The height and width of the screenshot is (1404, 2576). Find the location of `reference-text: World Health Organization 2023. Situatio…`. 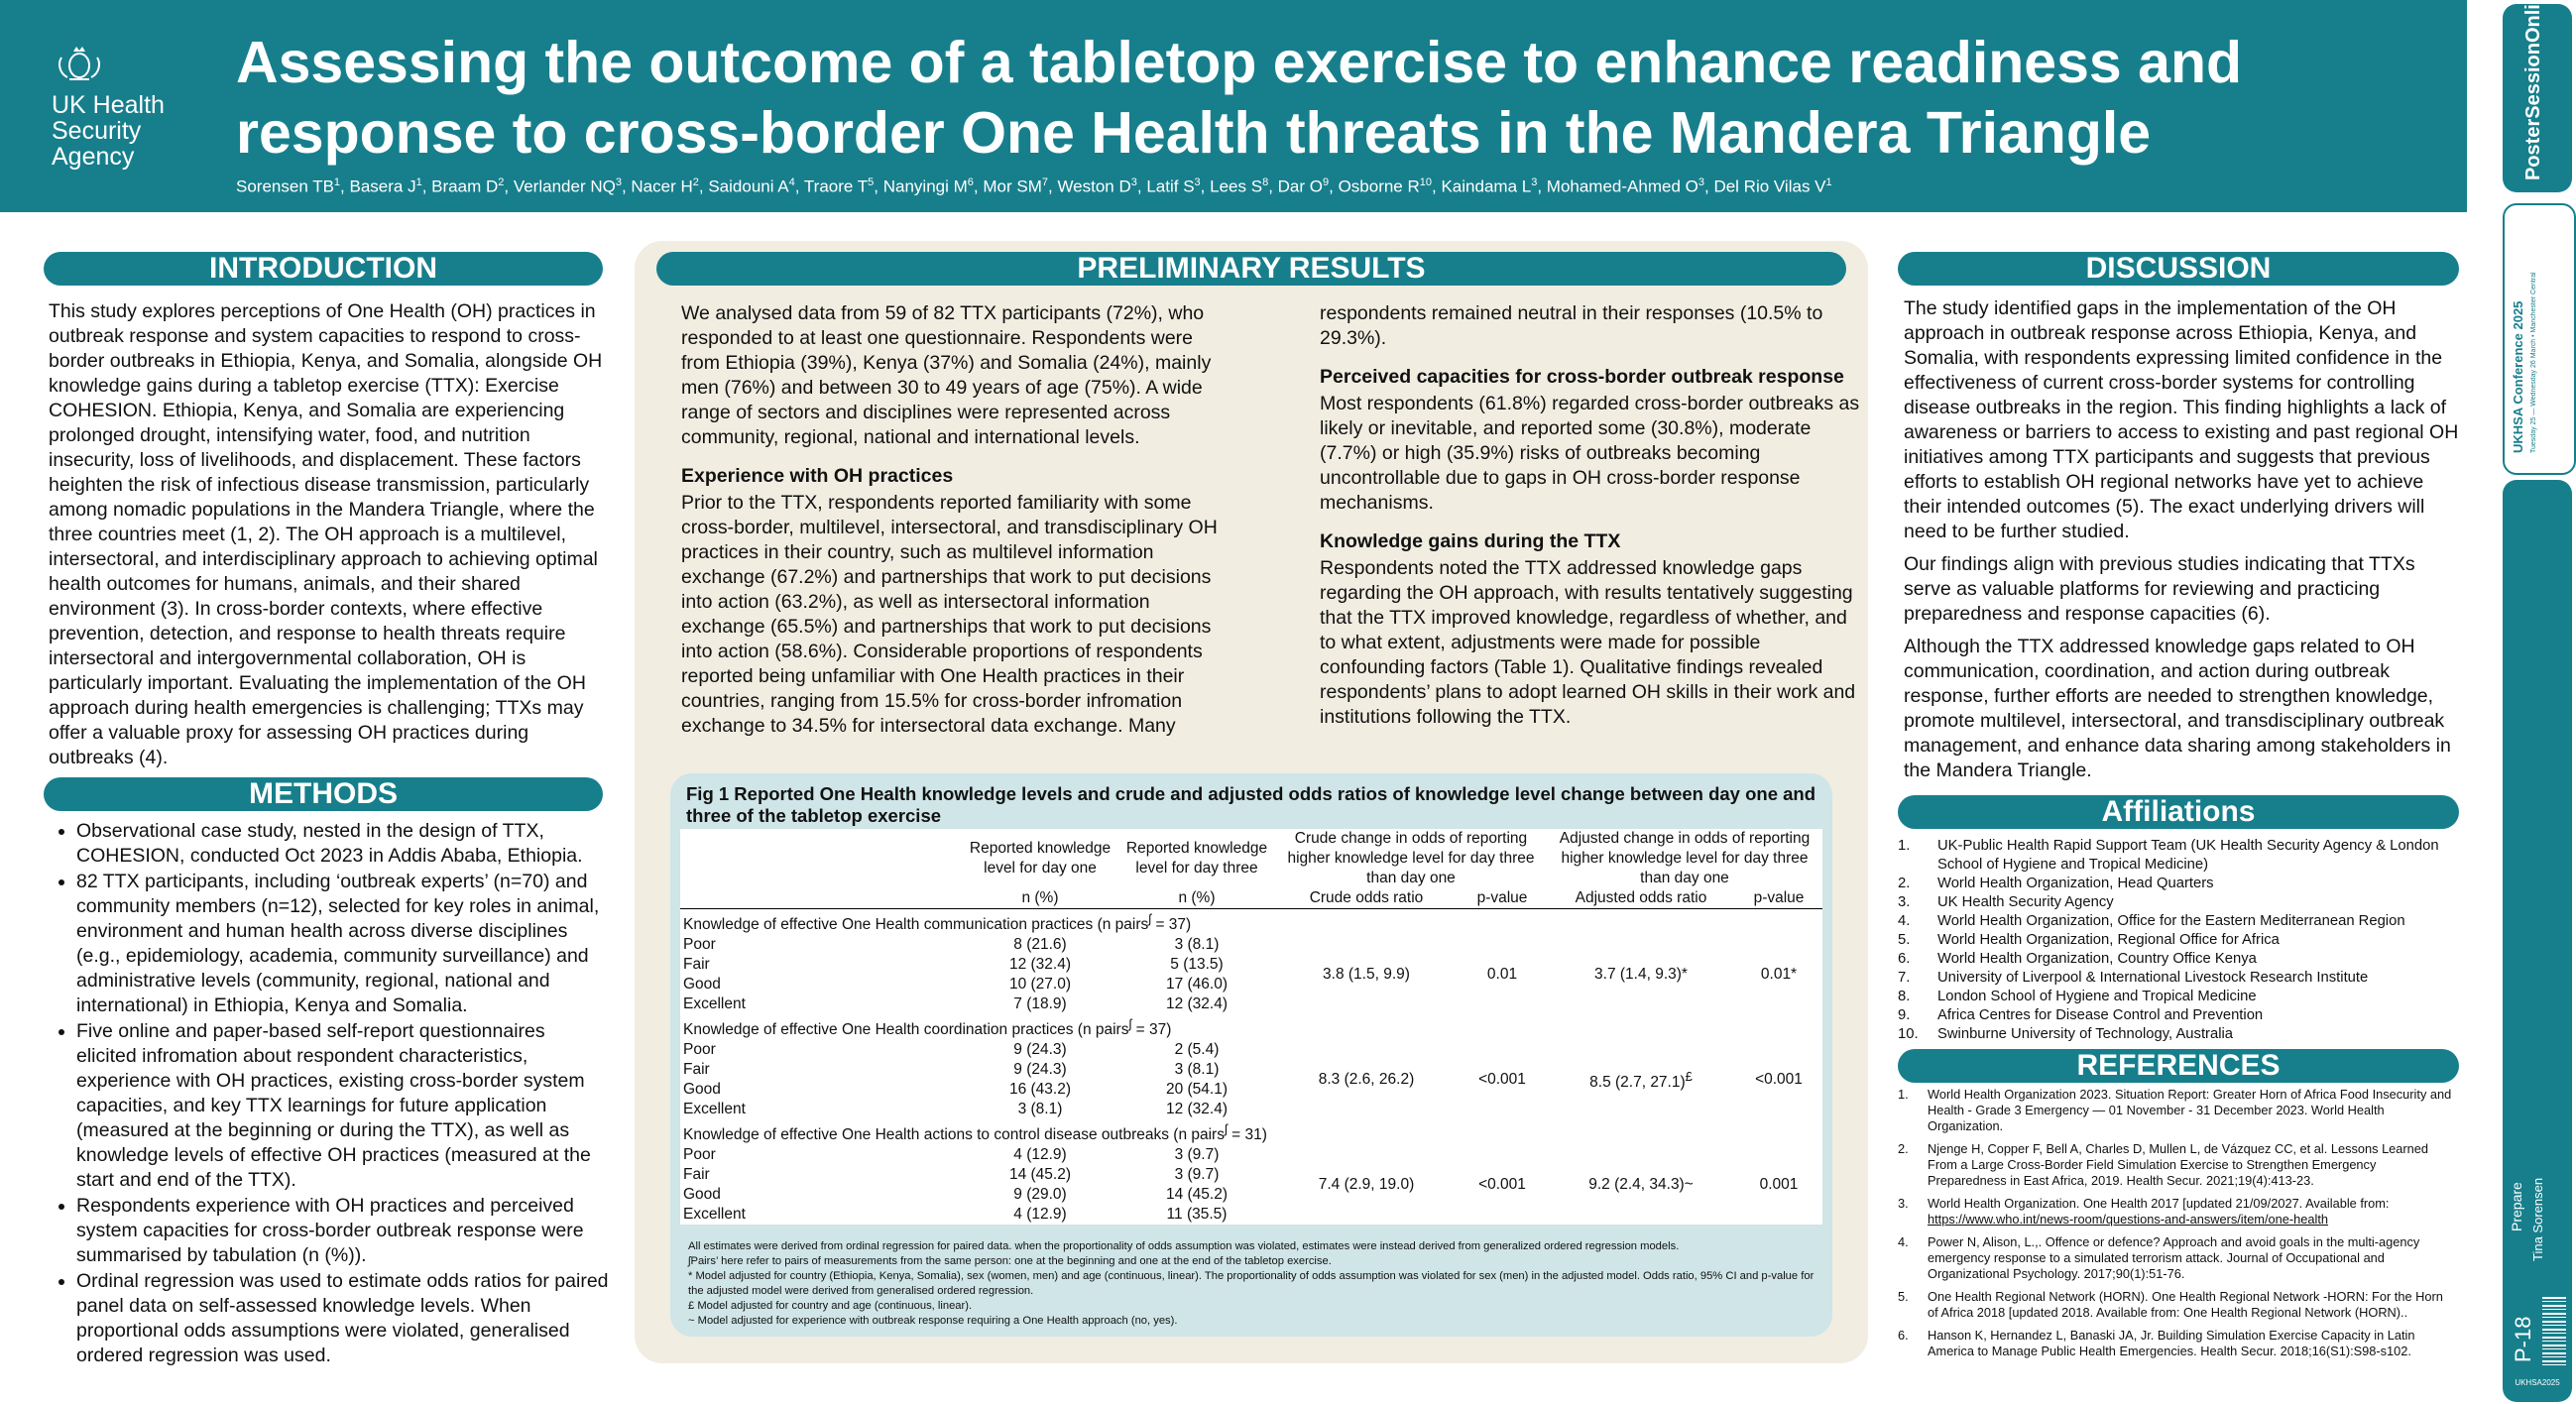

reference-text: World Health Organization 2023. Situatio… is located at coordinates (2190, 1110).